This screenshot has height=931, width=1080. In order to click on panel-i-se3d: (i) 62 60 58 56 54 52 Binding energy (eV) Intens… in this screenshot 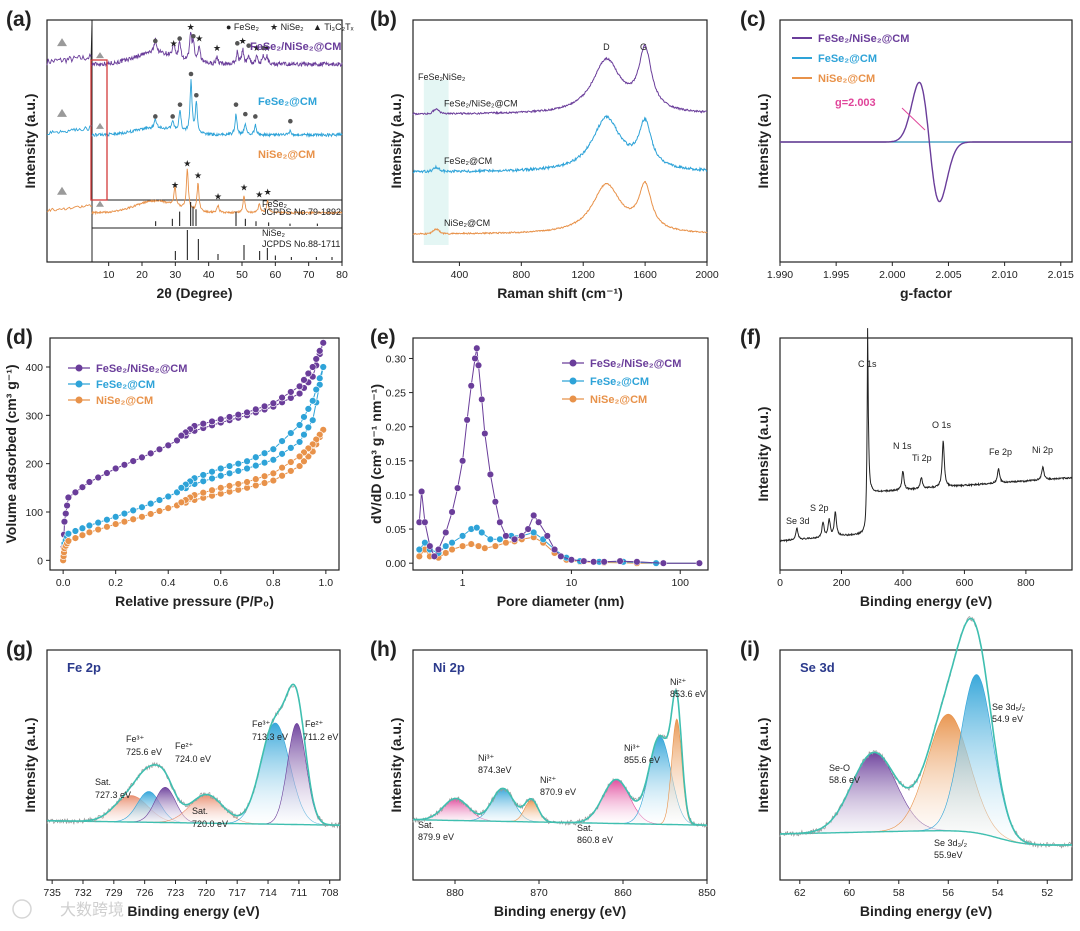, I will do `click(906, 767)`.